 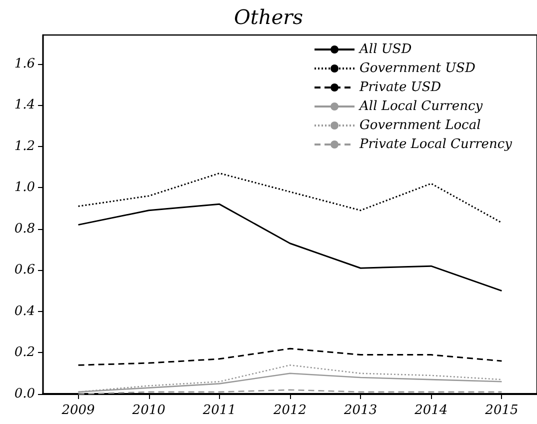 What do you see at coordinates (421, 106) in the screenshot?
I see `legend-label: All Local Currency` at bounding box center [421, 106].